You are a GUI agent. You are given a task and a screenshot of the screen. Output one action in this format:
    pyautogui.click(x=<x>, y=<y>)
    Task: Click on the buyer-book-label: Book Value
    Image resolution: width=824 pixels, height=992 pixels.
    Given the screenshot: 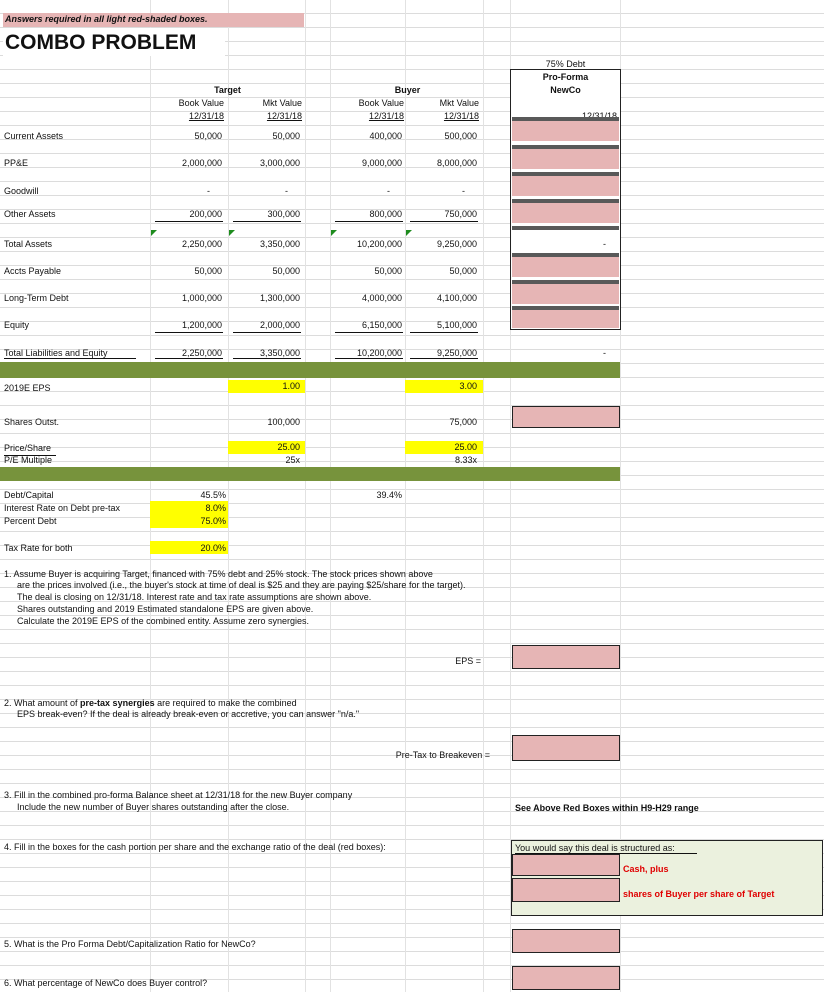 What is the action you would take?
    pyautogui.click(x=381, y=103)
    